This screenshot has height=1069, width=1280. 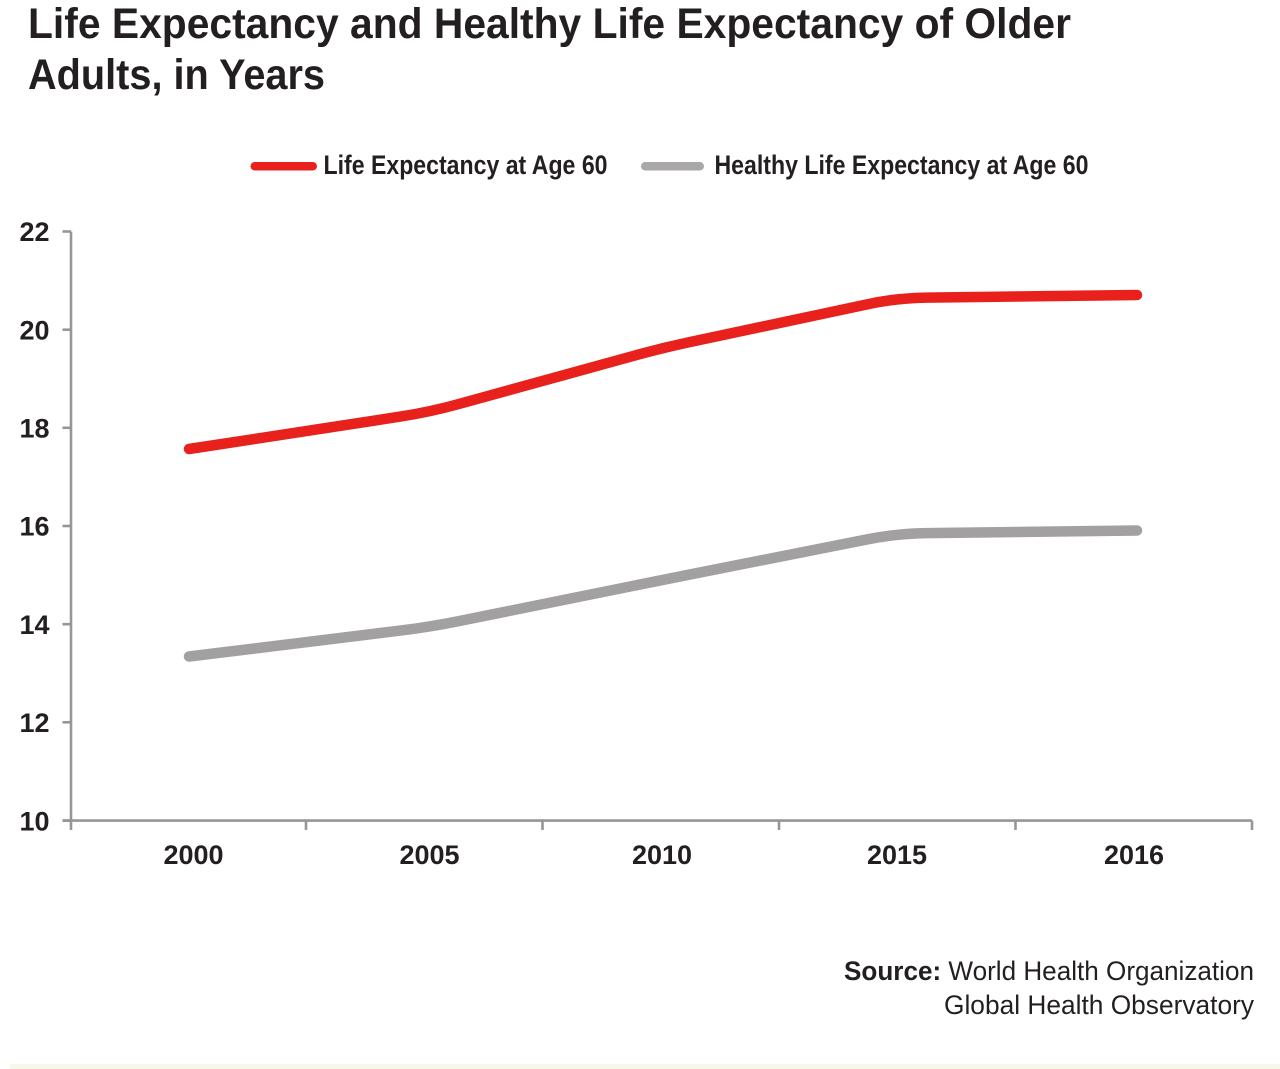 What do you see at coordinates (193, 855) in the screenshot?
I see `svg-text: 2000` at bounding box center [193, 855].